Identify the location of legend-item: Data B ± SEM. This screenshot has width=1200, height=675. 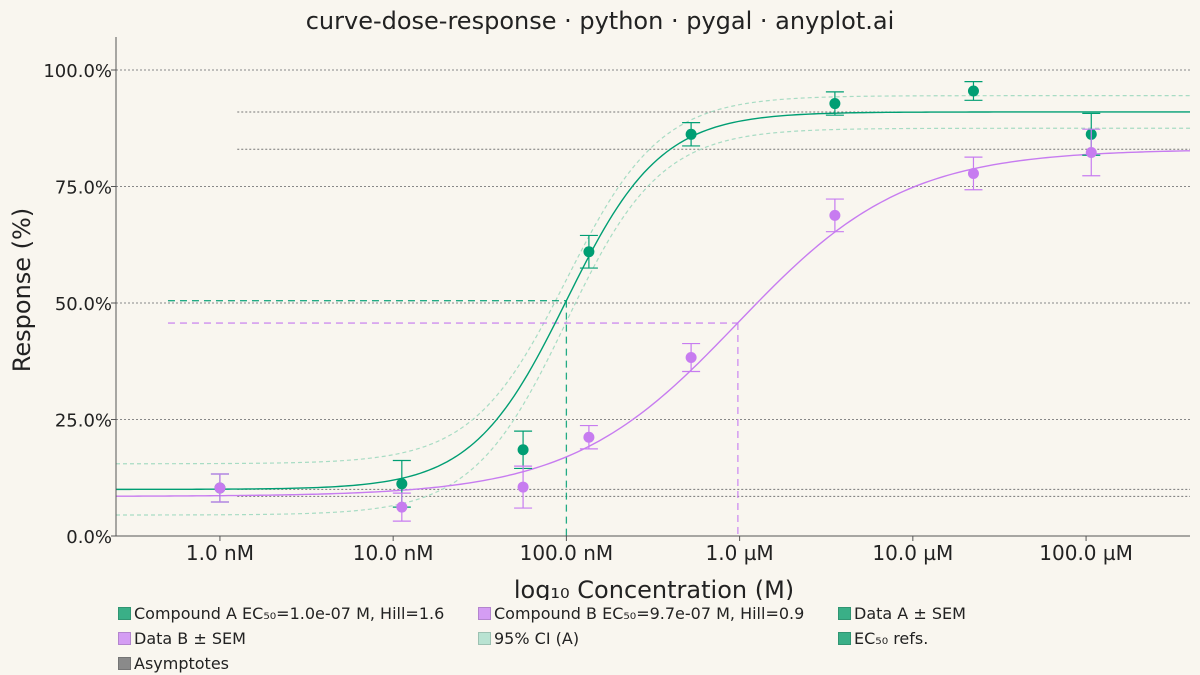
(298, 638).